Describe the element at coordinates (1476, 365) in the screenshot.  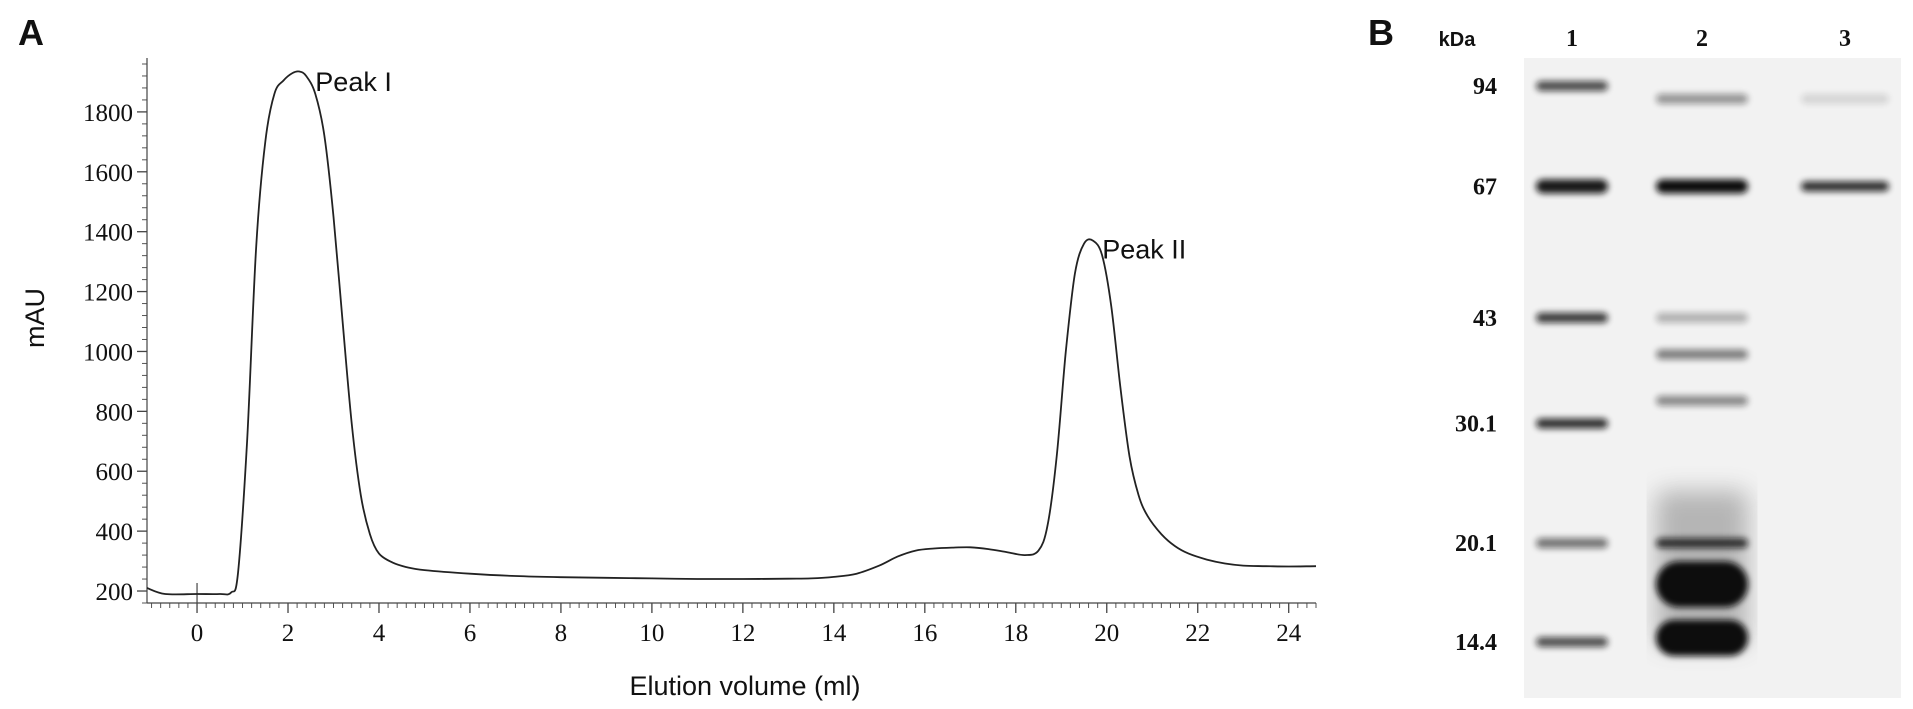
I see `gel-marker-labels: 94 67 43 30.1 20.1 14.4` at that location.